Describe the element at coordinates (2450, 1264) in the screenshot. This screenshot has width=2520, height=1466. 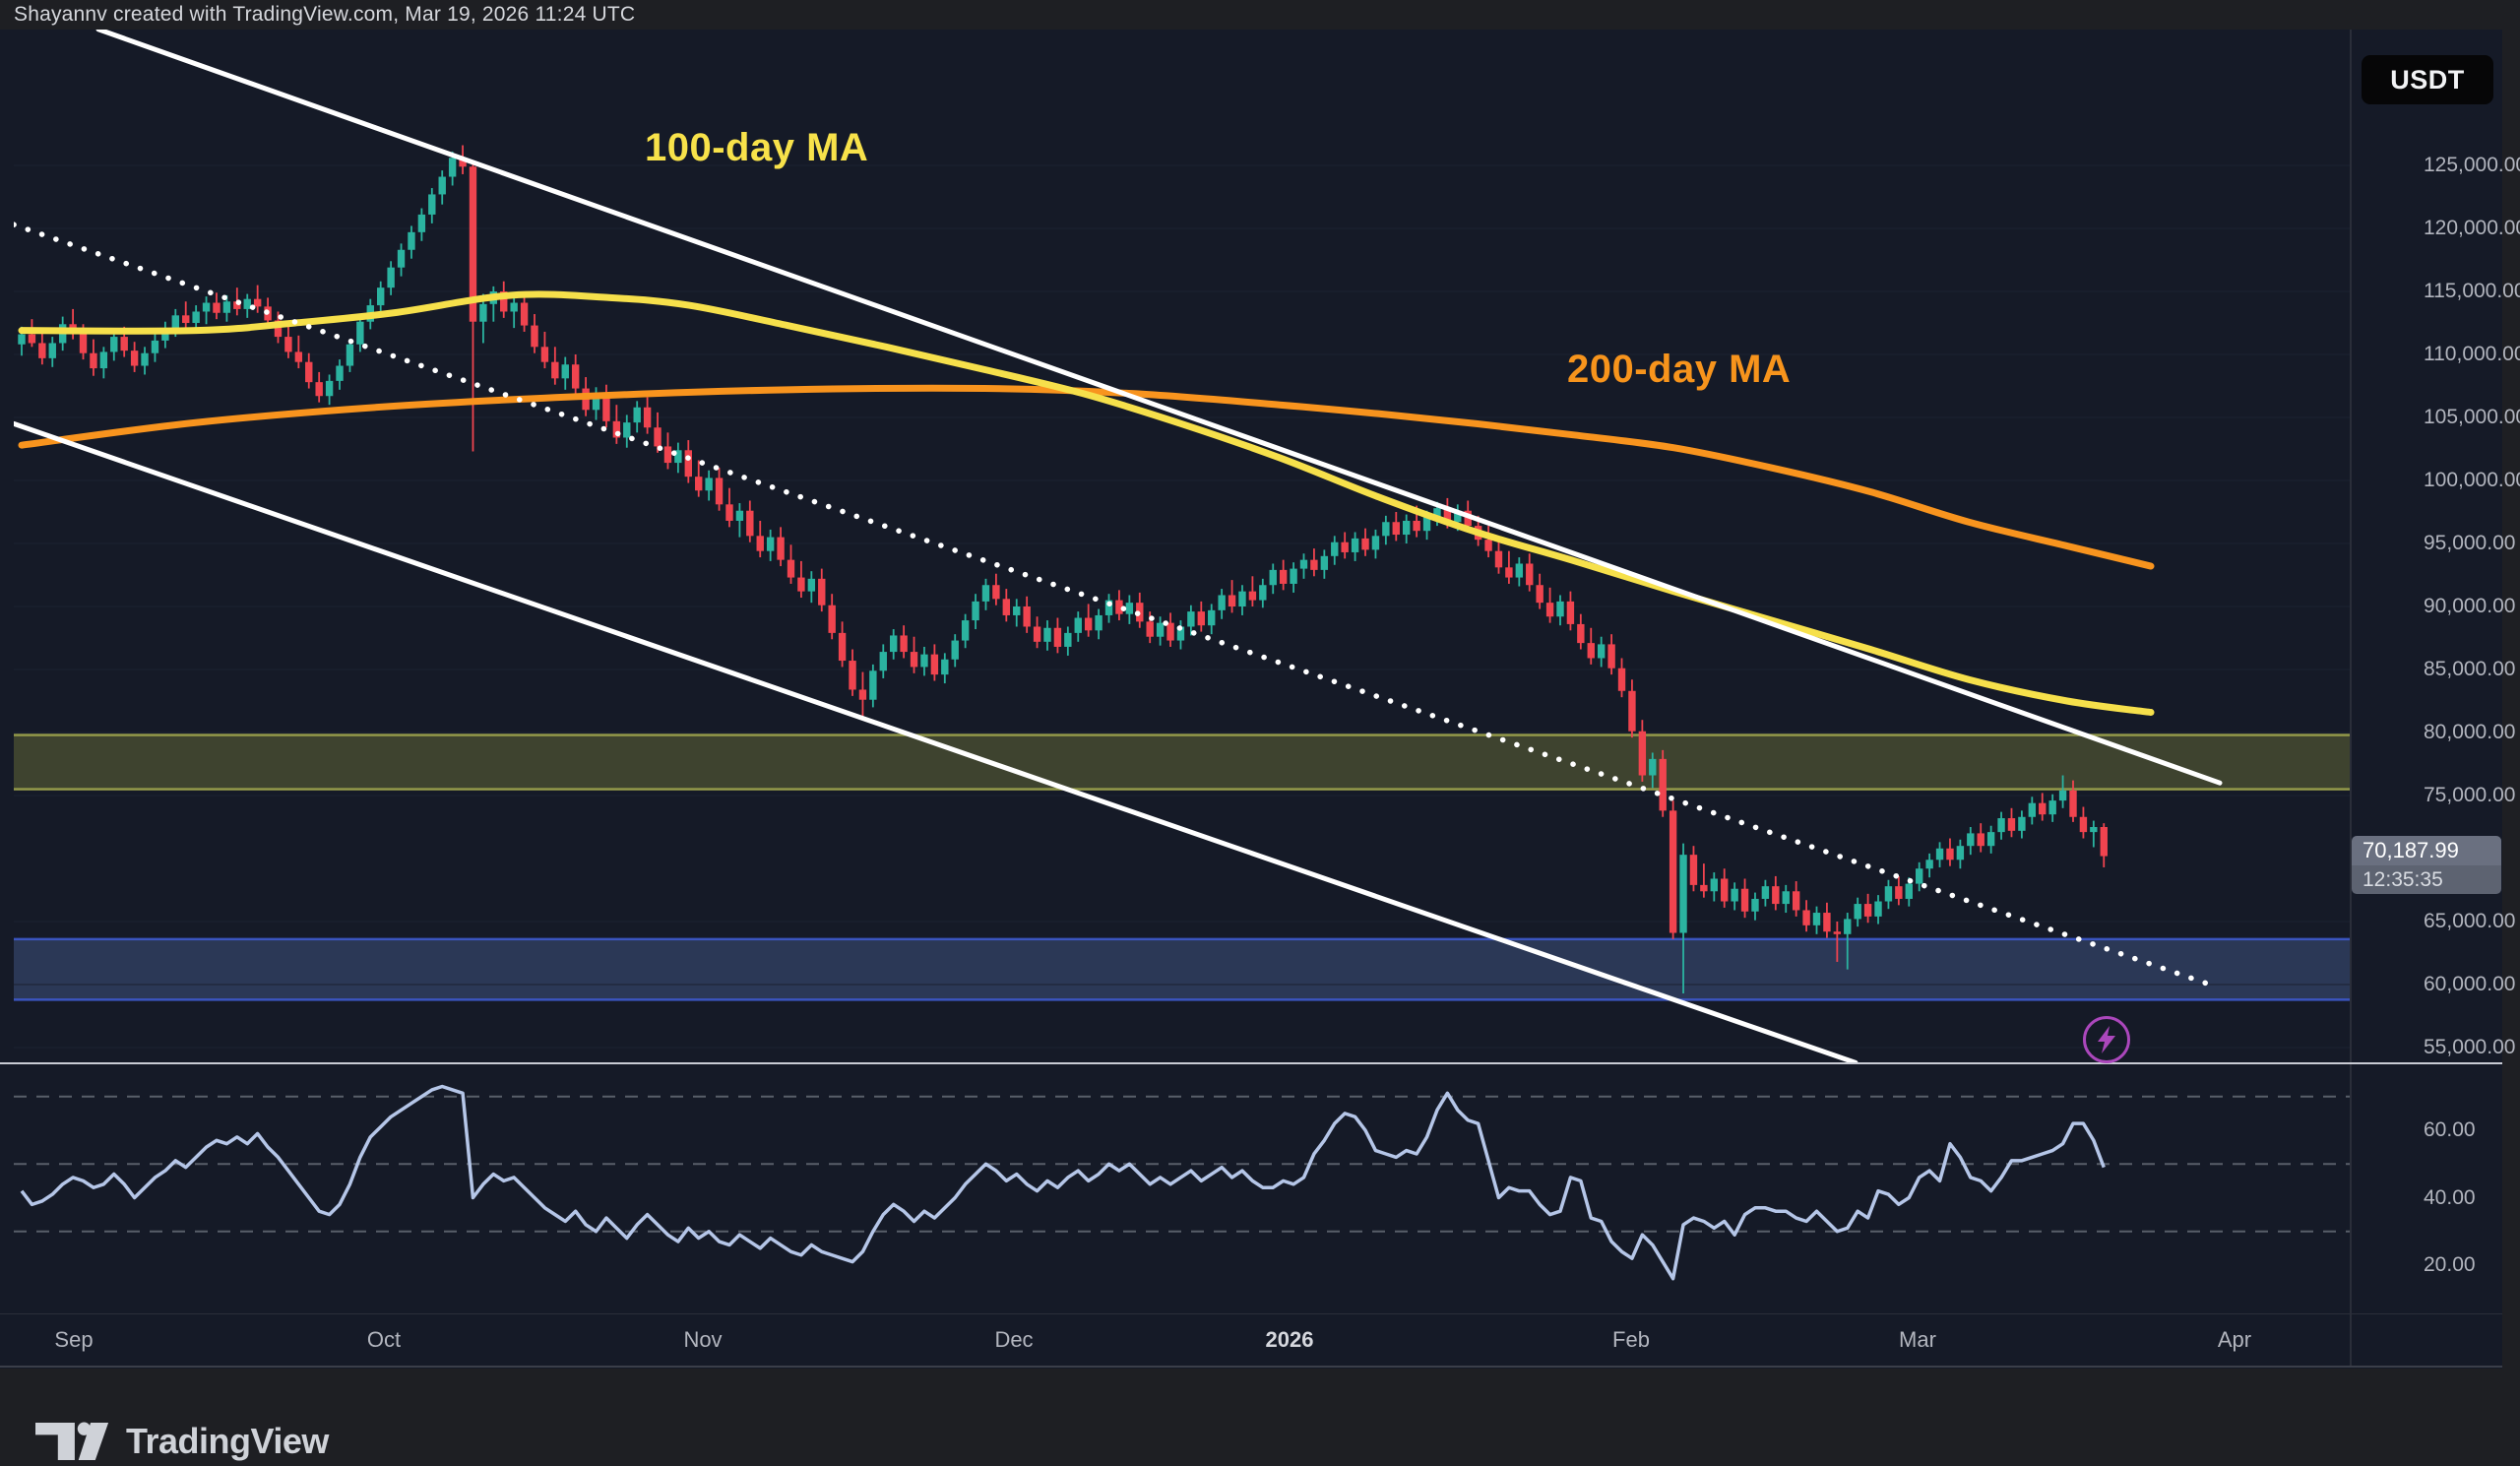
I see `rsi-axis-label: 20.00` at that location.